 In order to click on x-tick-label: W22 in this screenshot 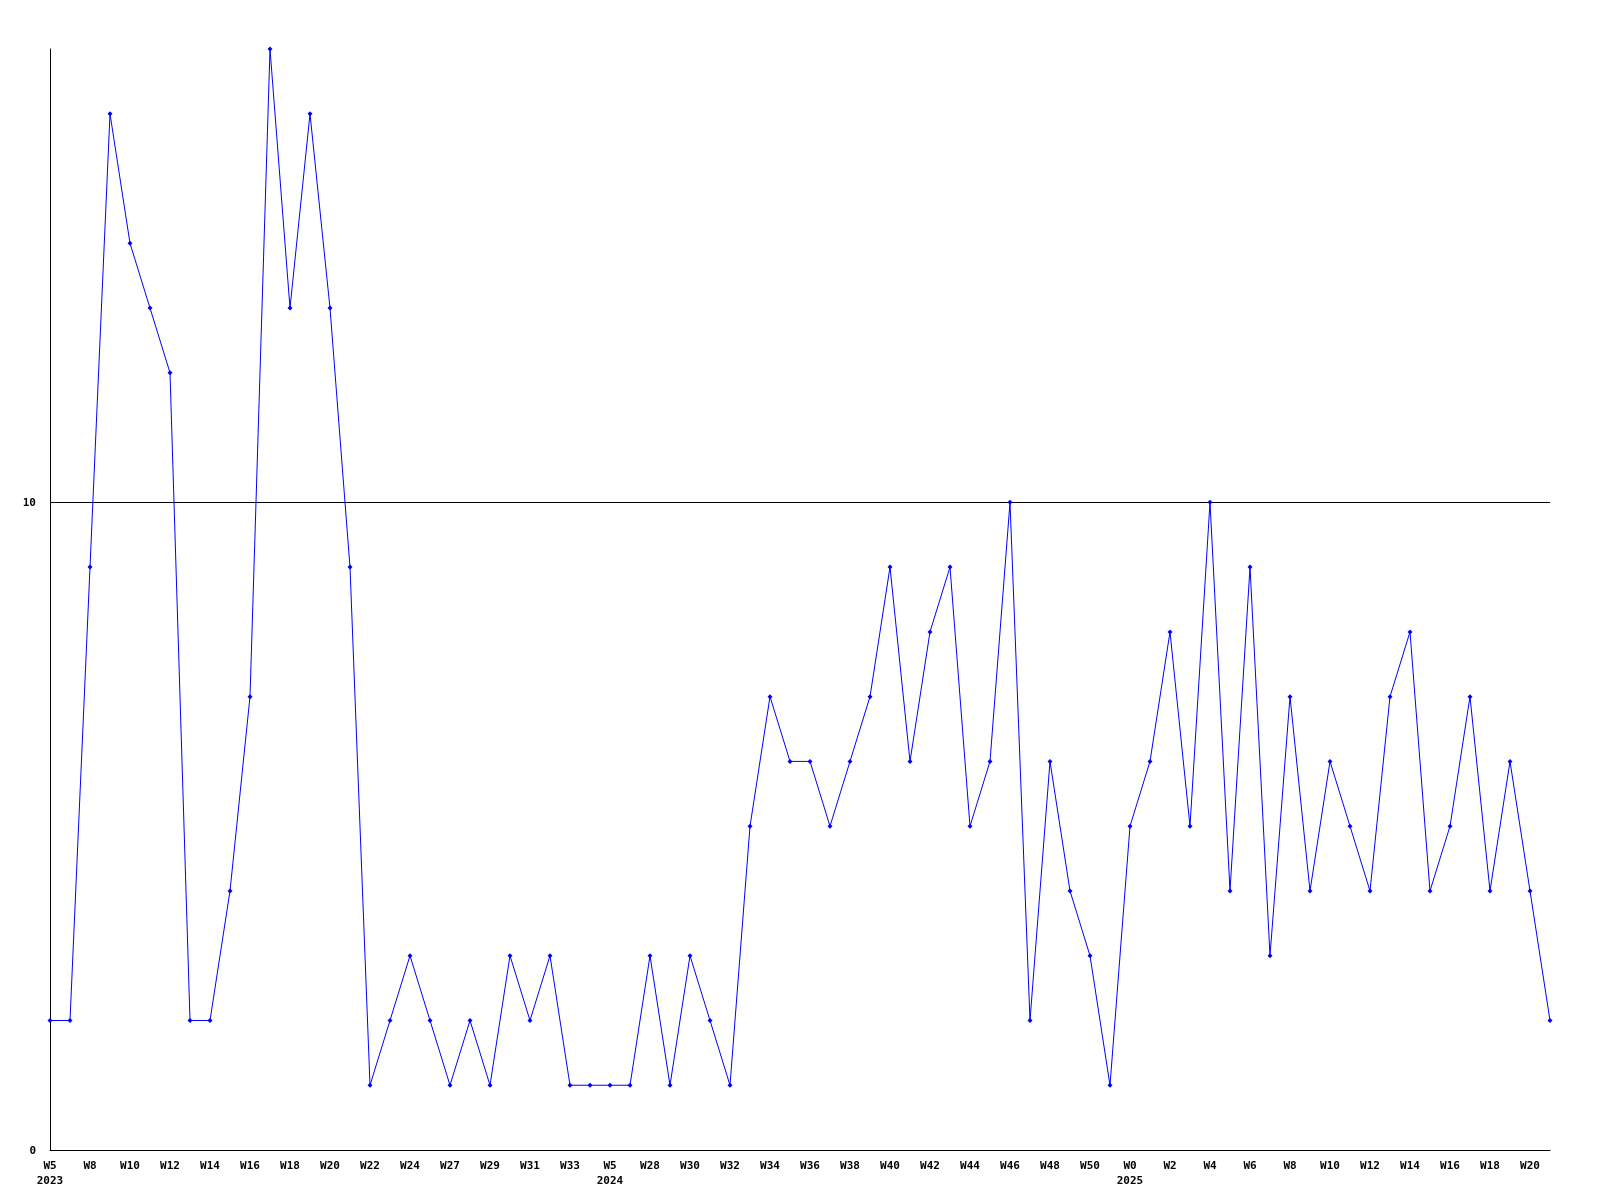, I will do `click(370, 1165)`.